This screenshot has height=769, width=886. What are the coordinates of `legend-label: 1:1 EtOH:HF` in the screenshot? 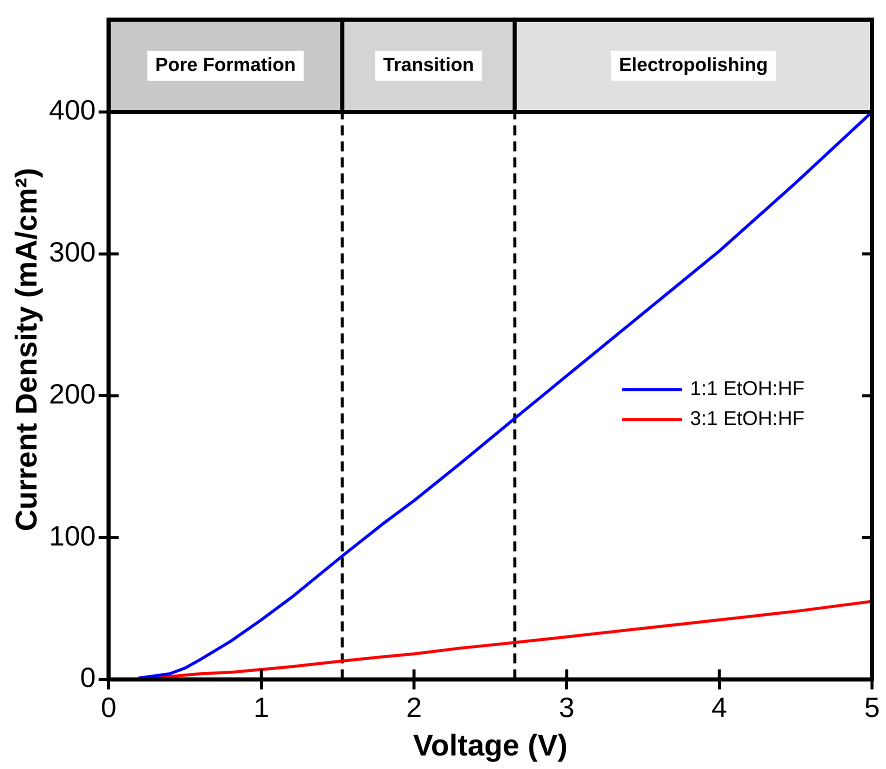 It's located at (747, 389).